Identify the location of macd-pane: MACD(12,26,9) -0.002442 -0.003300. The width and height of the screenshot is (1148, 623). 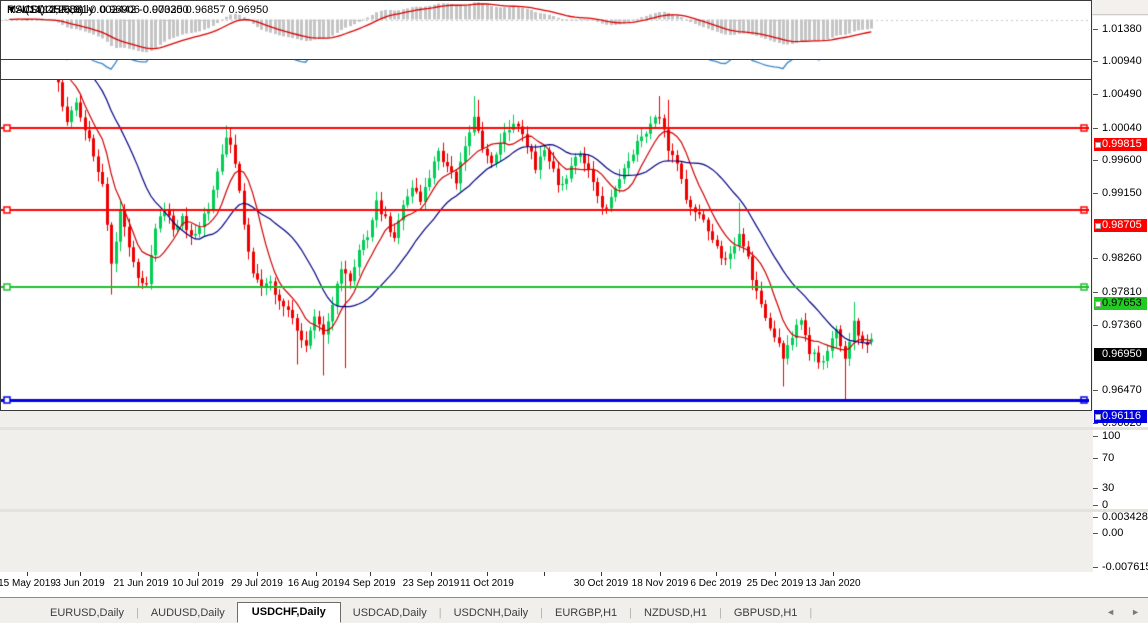
(546, 30).